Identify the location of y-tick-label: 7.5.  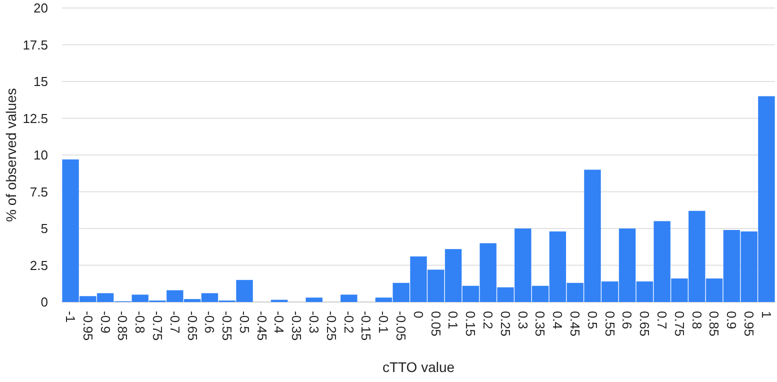
(39, 192).